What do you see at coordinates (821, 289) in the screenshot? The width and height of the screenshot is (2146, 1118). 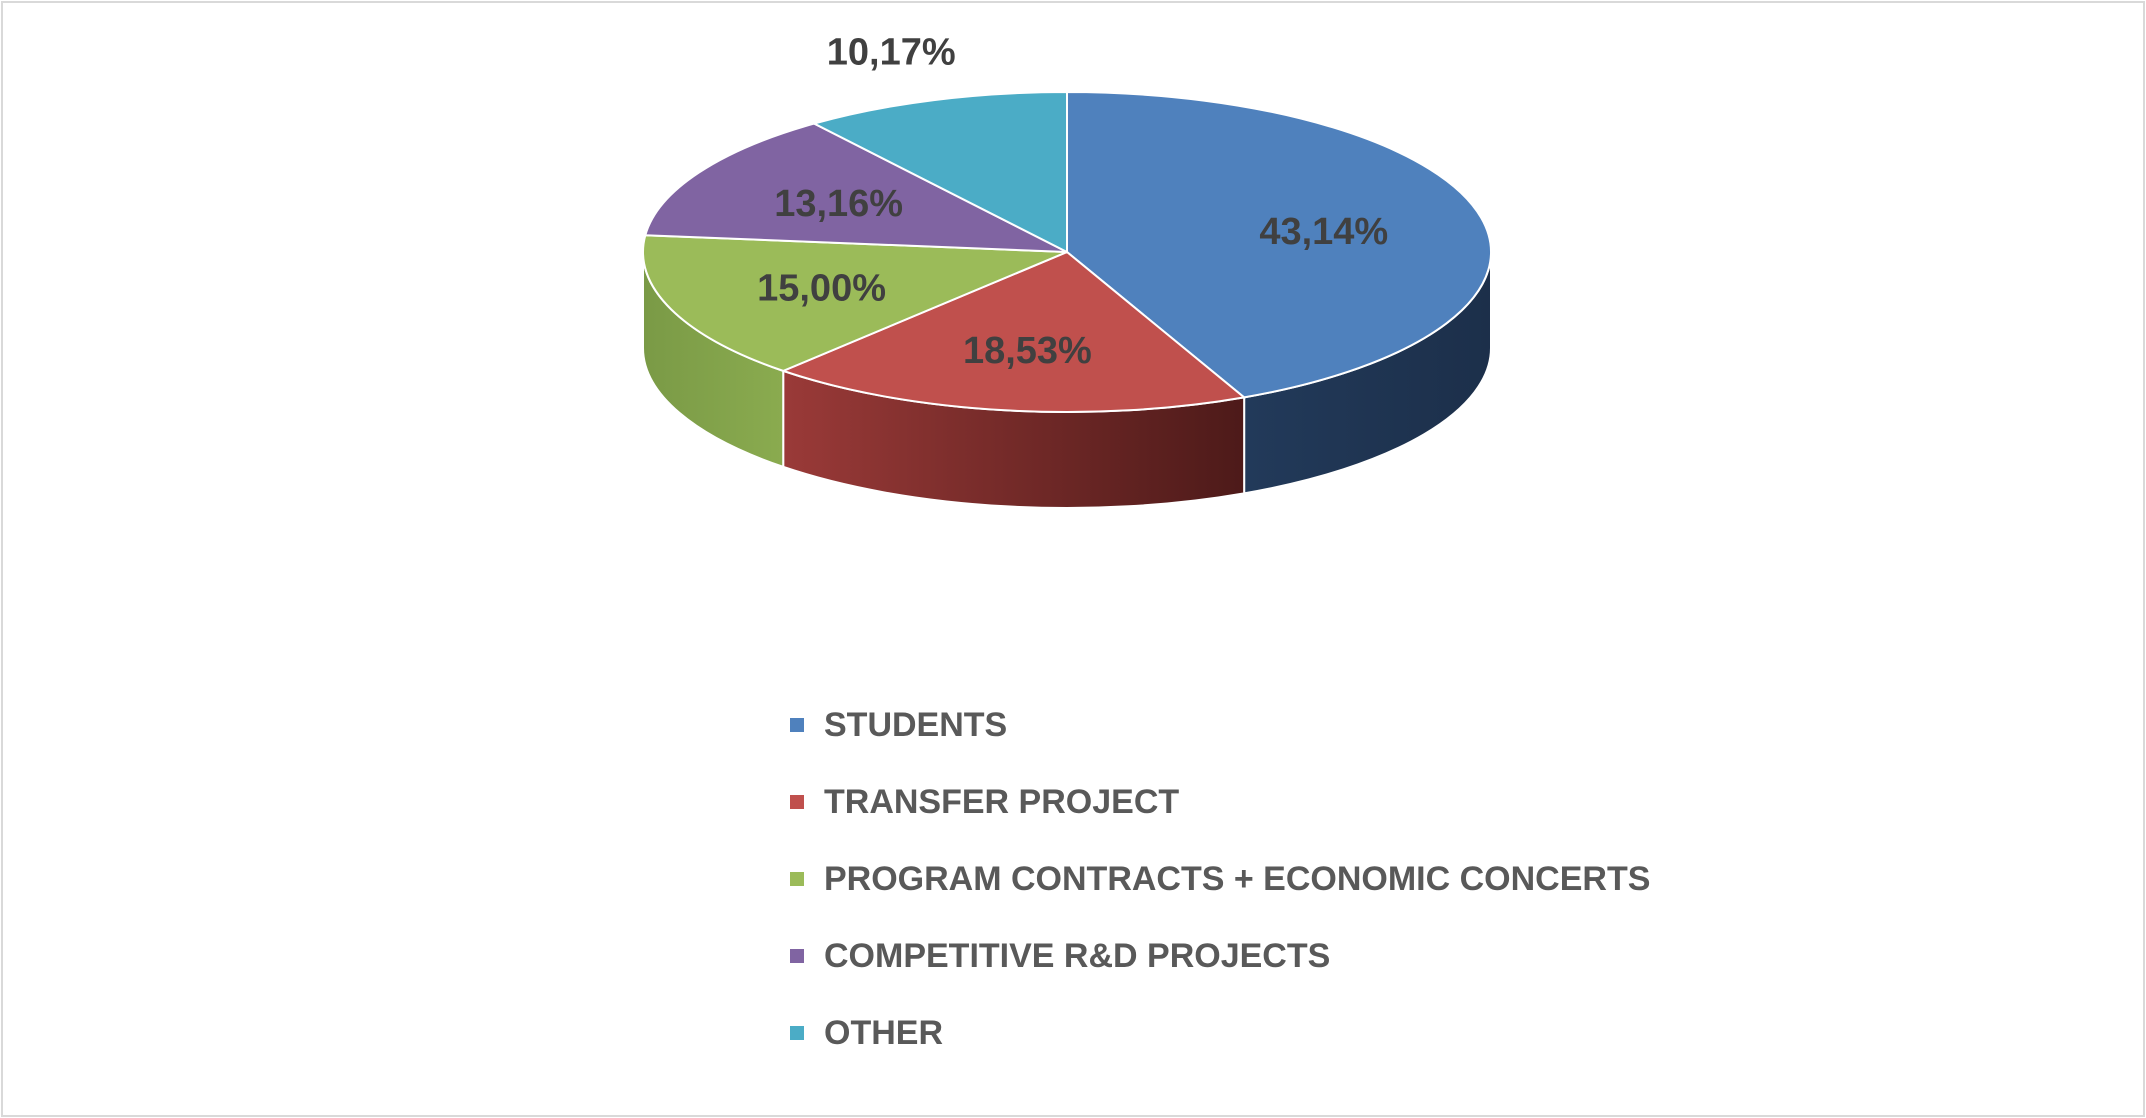 I see `data-label-program-contracts-economic-concerts: 15,00%` at bounding box center [821, 289].